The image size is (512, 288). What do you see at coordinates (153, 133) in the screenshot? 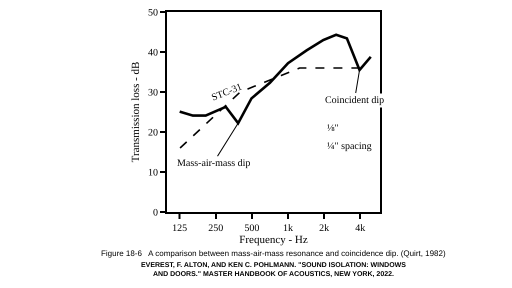
I see `y-tick-label: 20` at bounding box center [153, 133].